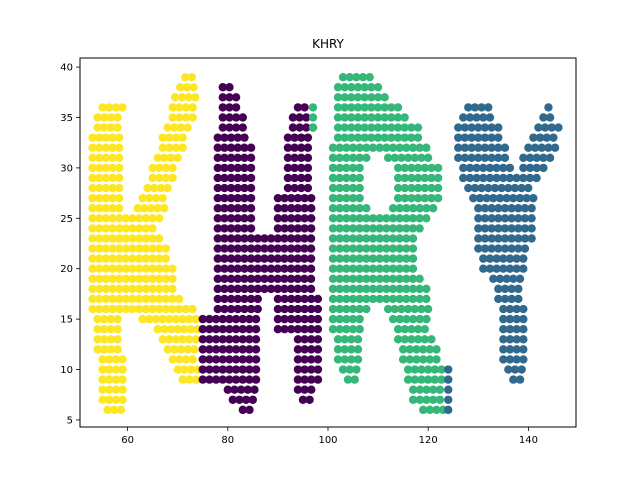 This screenshot has width=640, height=480. Describe the element at coordinates (127, 440) in the screenshot. I see `x-tick-label: 60` at that location.